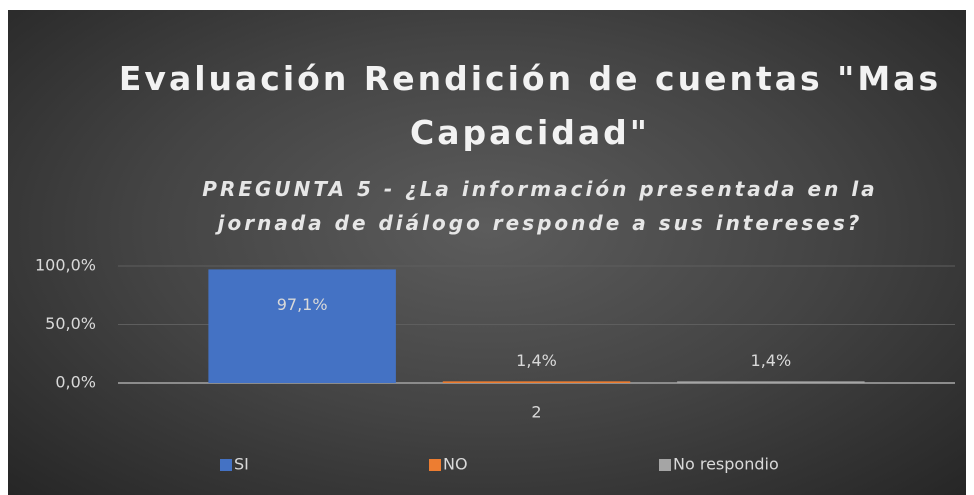 This screenshot has width=974, height=495. Describe the element at coordinates (302, 304) in the screenshot. I see `value-label: 97,1%` at that location.